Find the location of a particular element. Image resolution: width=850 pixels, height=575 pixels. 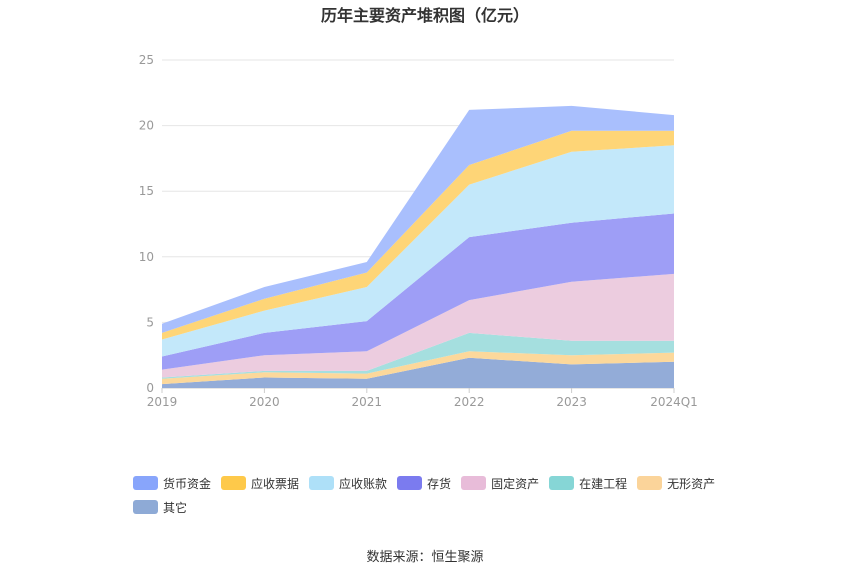

legend-item: 货币资金 is located at coordinates (172, 483).